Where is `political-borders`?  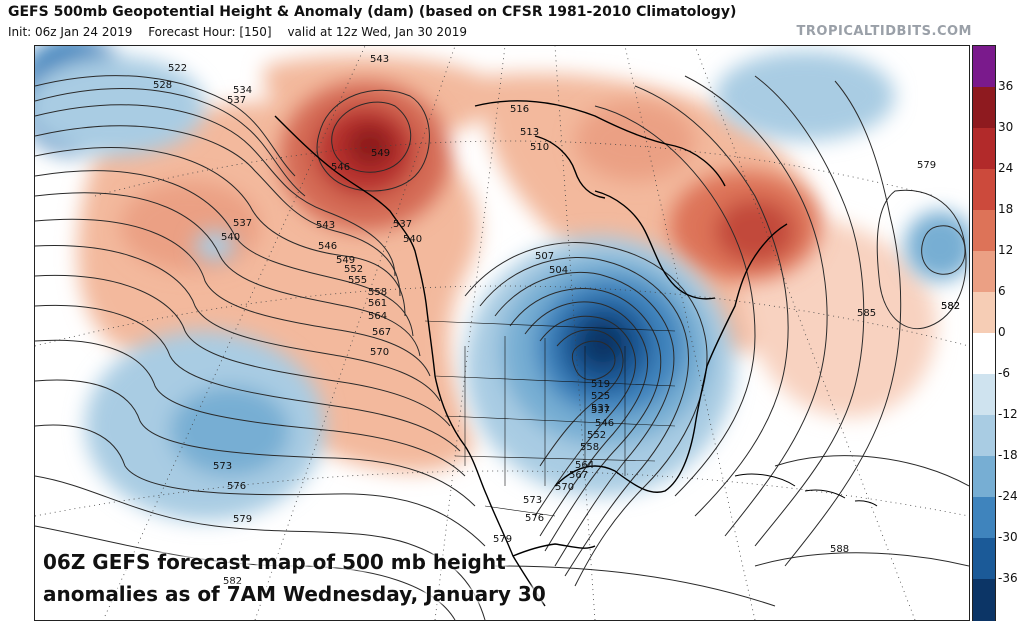
political-borders is located at coordinates (550, 418).